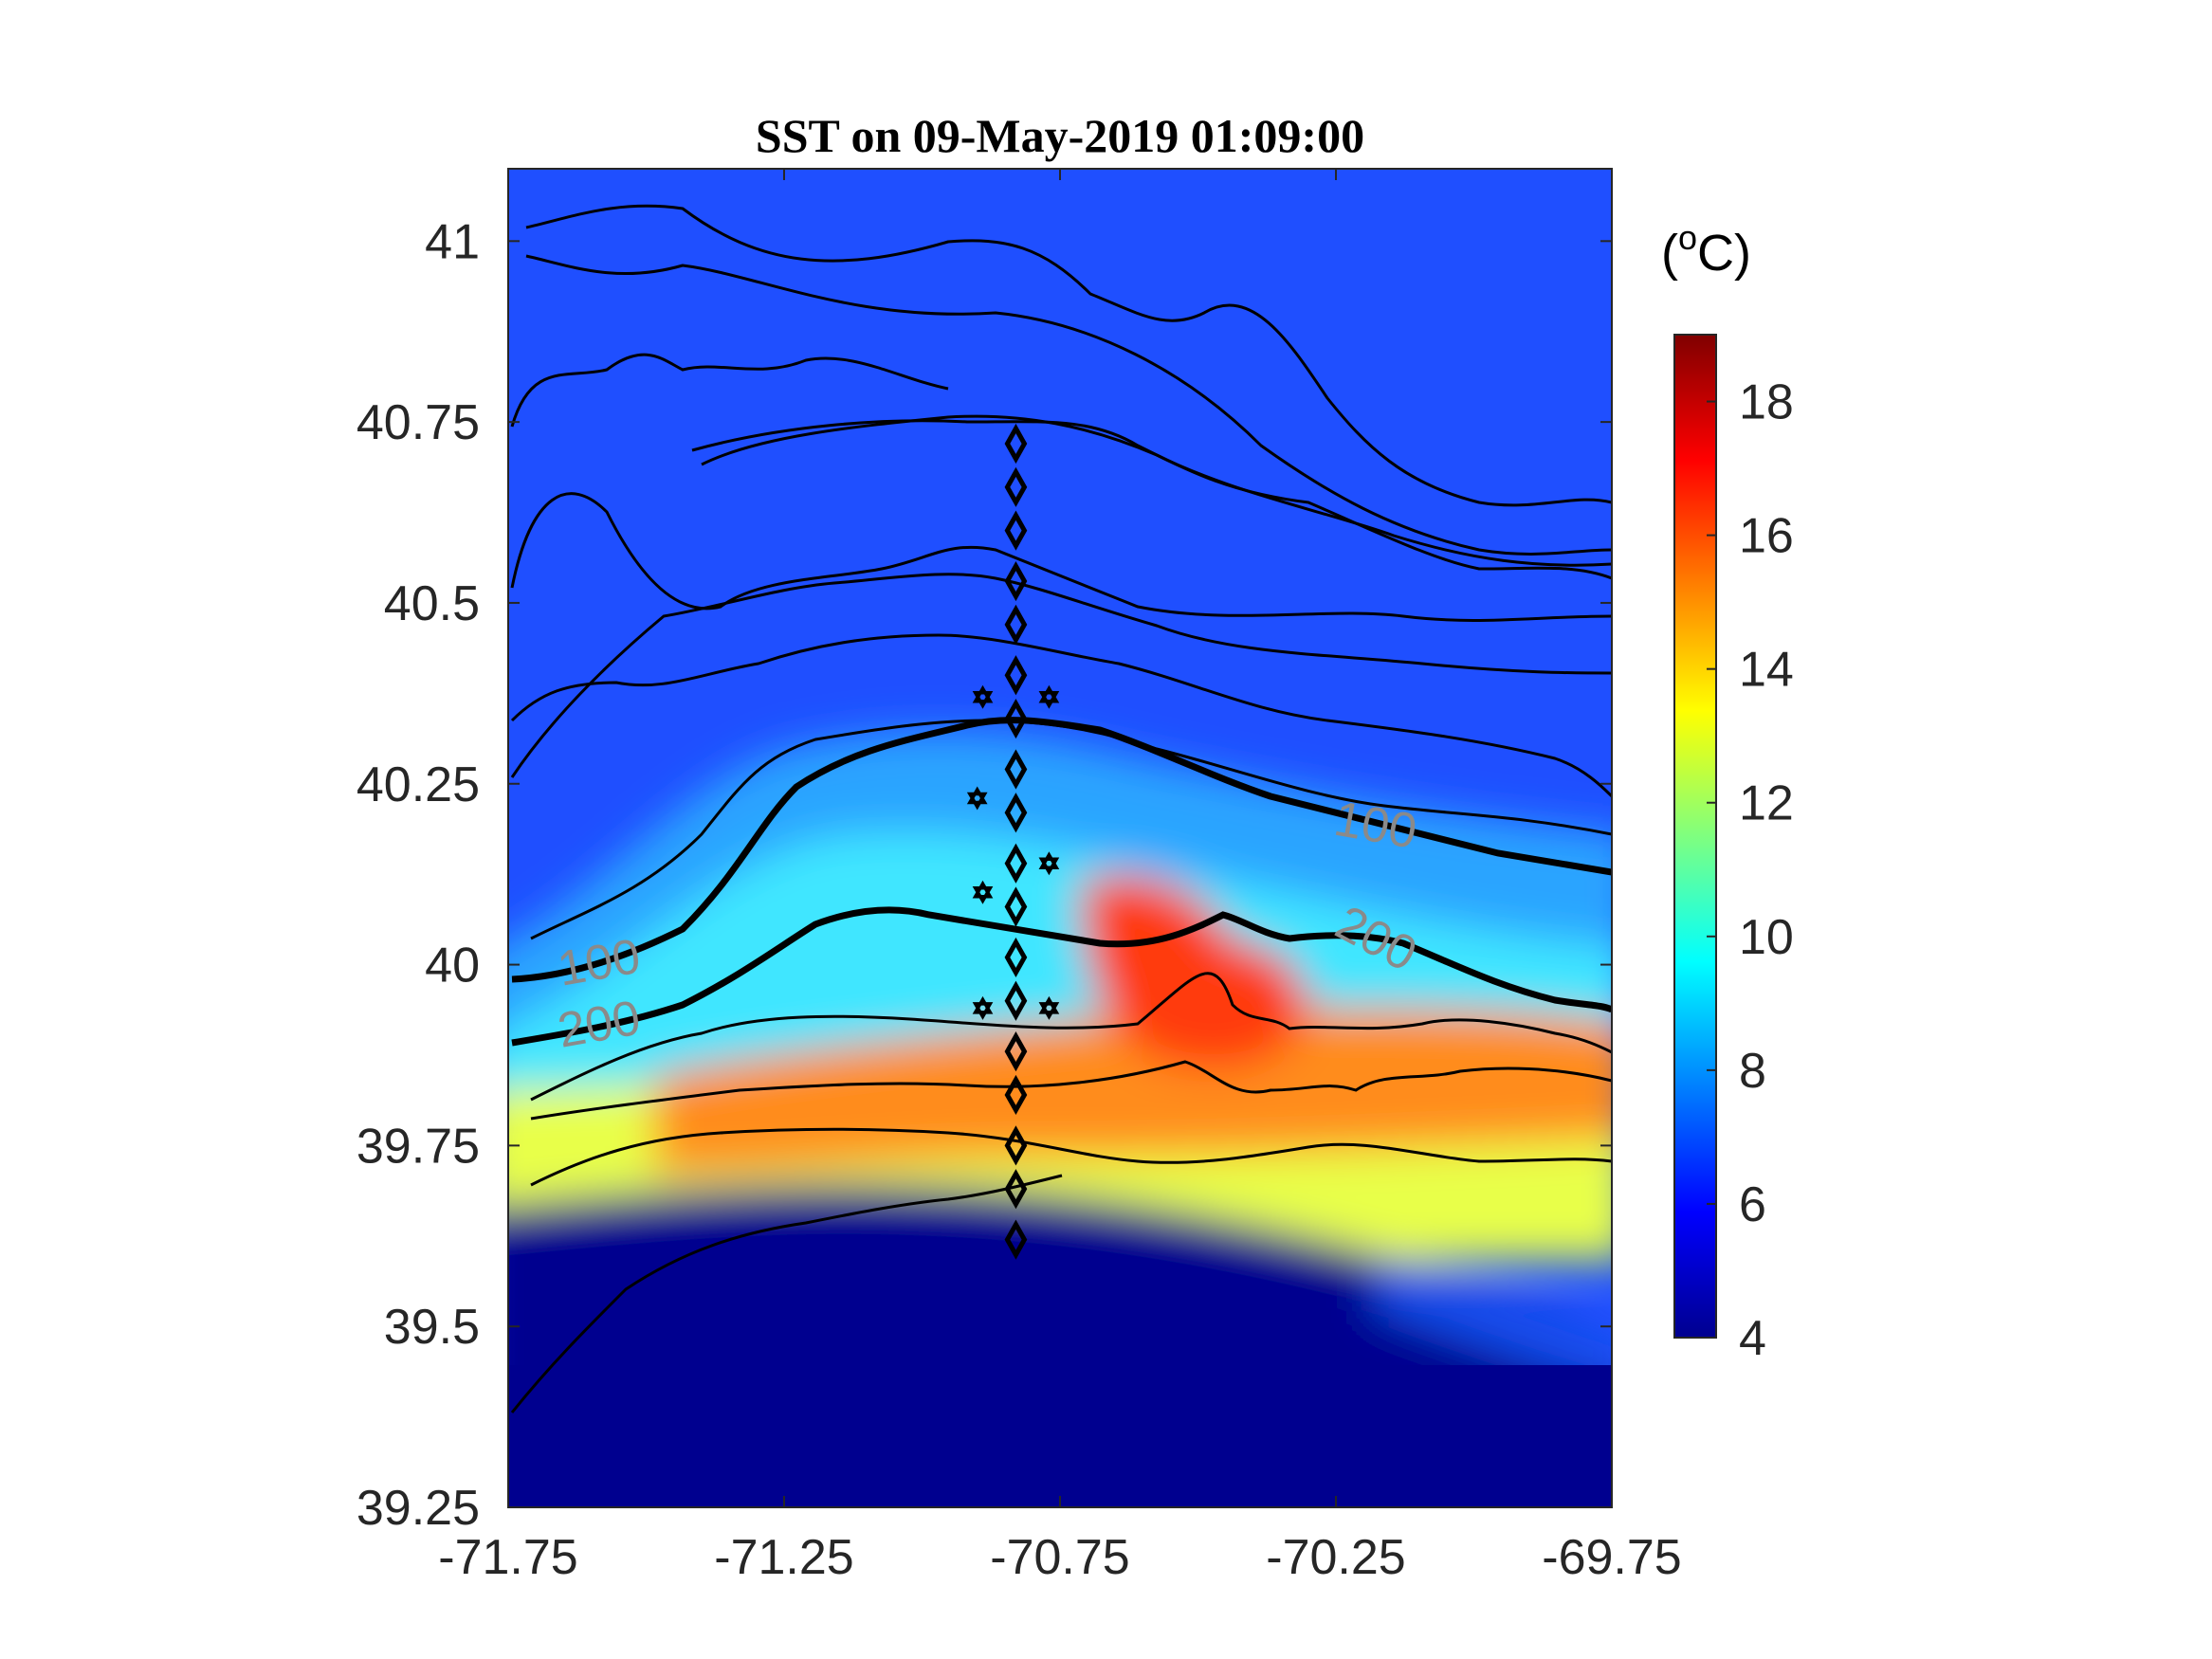 This screenshot has height=1659, width=2212. What do you see at coordinates (1060, 1436) in the screenshot?
I see `sst-field-cold-core` at bounding box center [1060, 1436].